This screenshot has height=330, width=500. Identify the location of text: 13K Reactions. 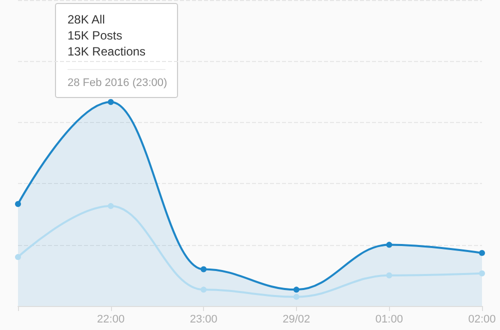
(107, 51).